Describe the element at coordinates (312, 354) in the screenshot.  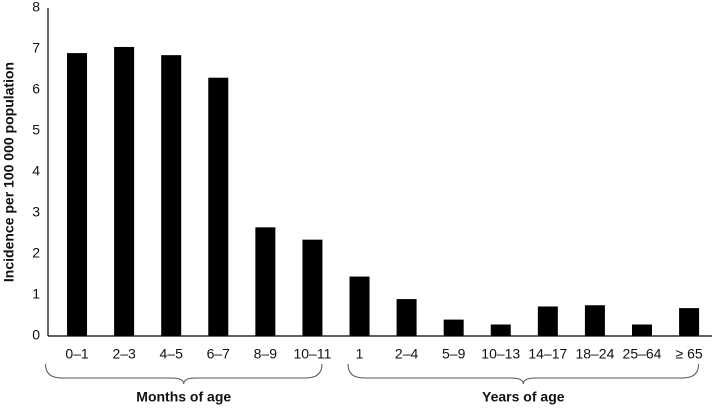
I see `x-tick-label: 10–11` at that location.